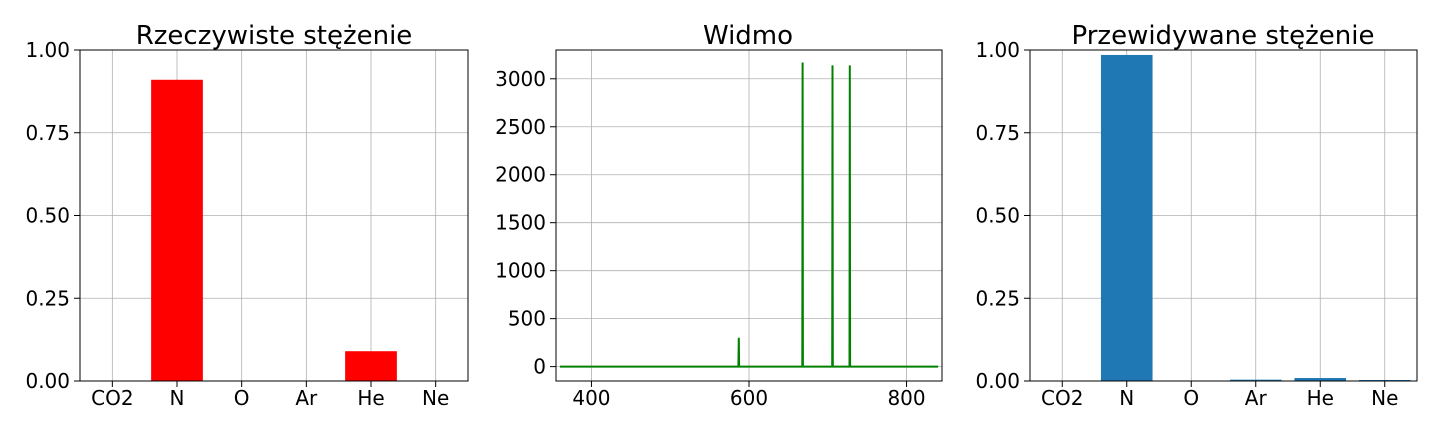  I want to click on chart-title-predicted: Przewidywane stężenie, so click(1223, 36).